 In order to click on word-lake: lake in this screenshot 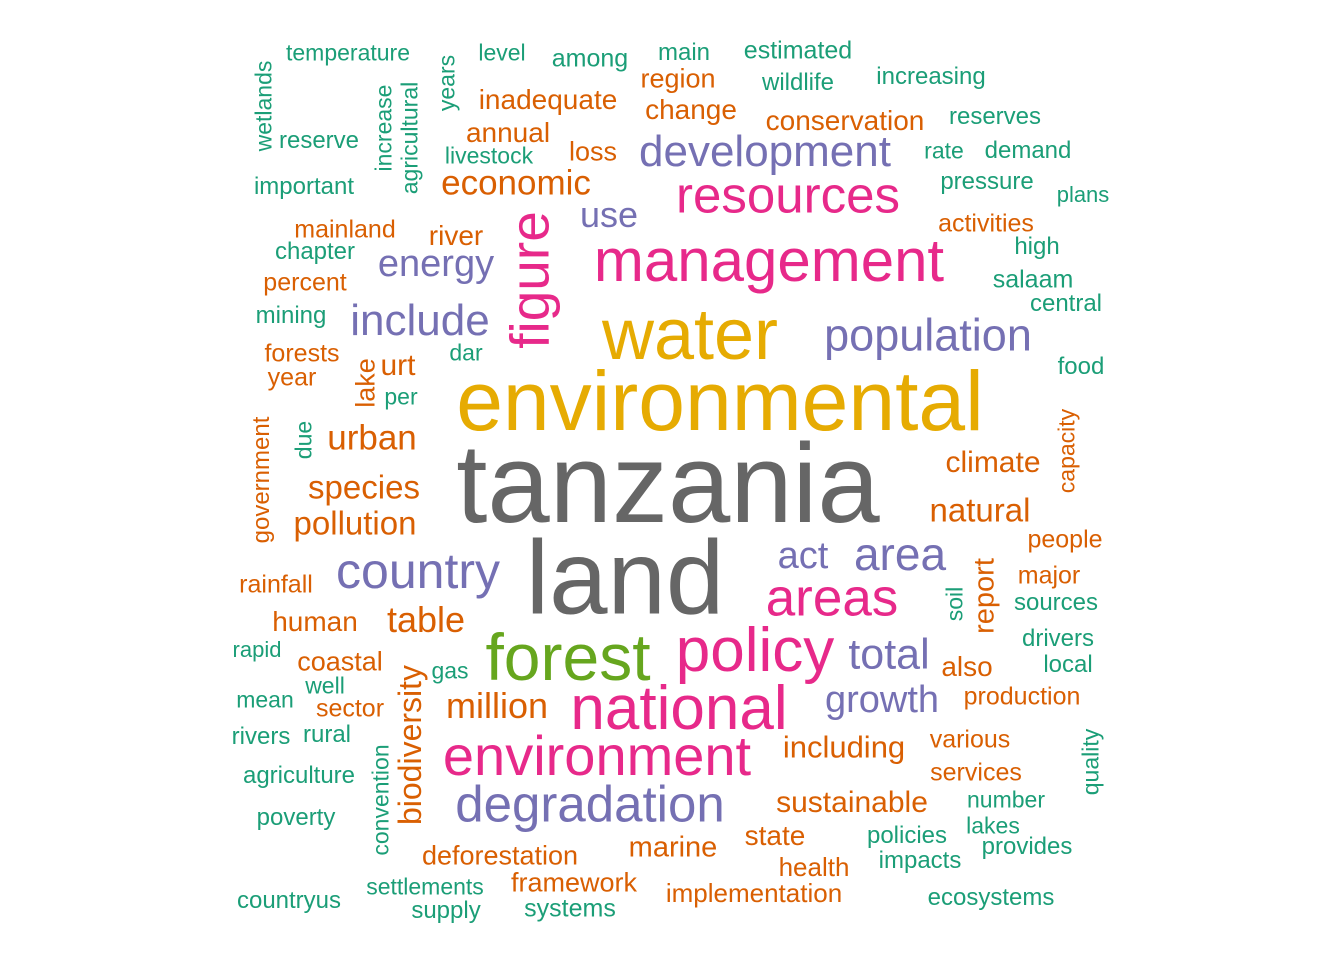, I will do `click(365, 383)`.